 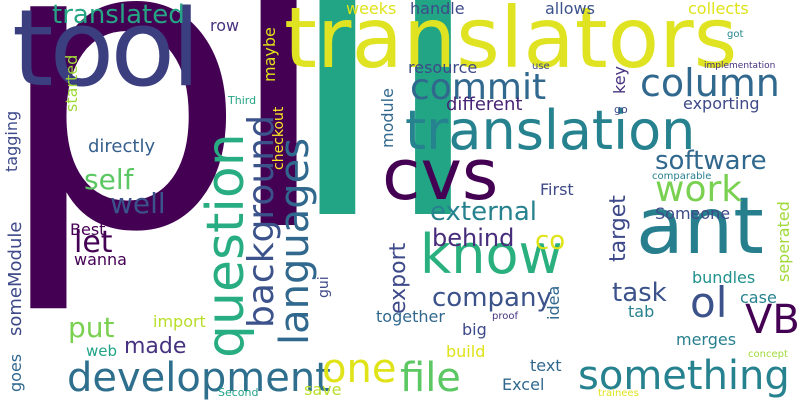 What do you see at coordinates (279, 138) in the screenshot?
I see `word-checkout: checkout` at bounding box center [279, 138].